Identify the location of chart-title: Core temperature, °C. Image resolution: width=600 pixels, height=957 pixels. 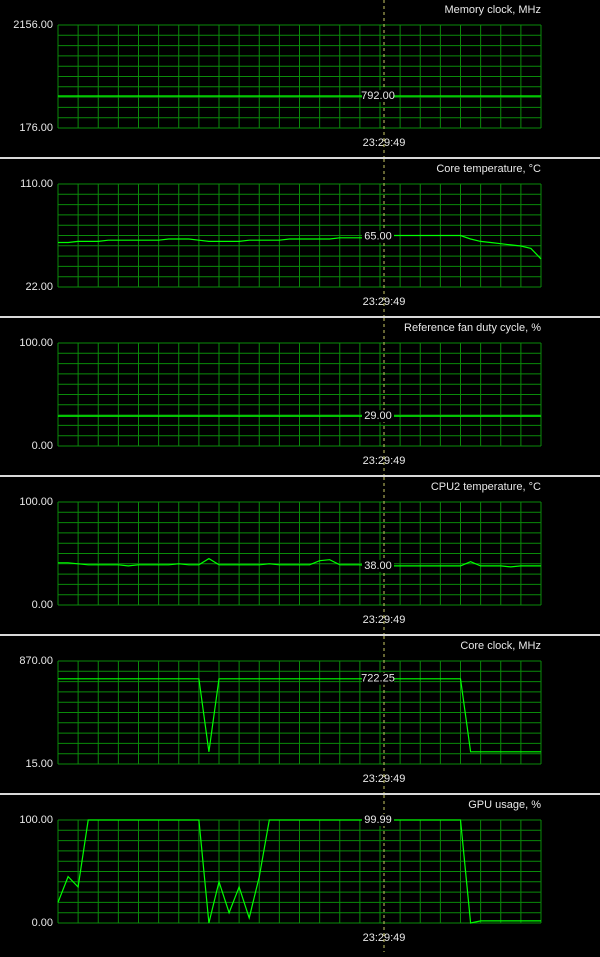
(488, 169).